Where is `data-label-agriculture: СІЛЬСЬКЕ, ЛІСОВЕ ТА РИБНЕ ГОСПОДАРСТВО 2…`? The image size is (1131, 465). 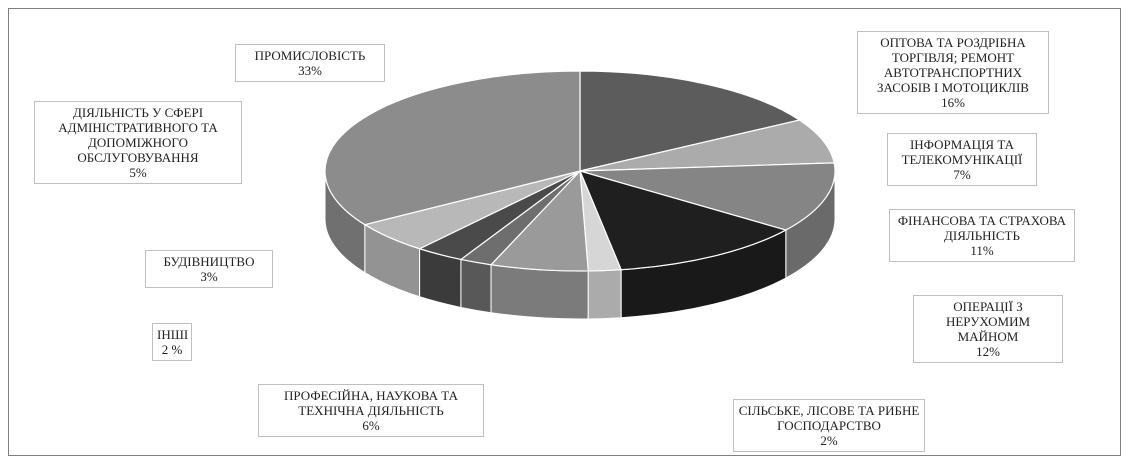
data-label-agriculture: СІЛЬСЬКЕ, ЛІСОВЕ ТА РИБНЕ ГОСПОДАРСТВО 2… is located at coordinates (829, 425).